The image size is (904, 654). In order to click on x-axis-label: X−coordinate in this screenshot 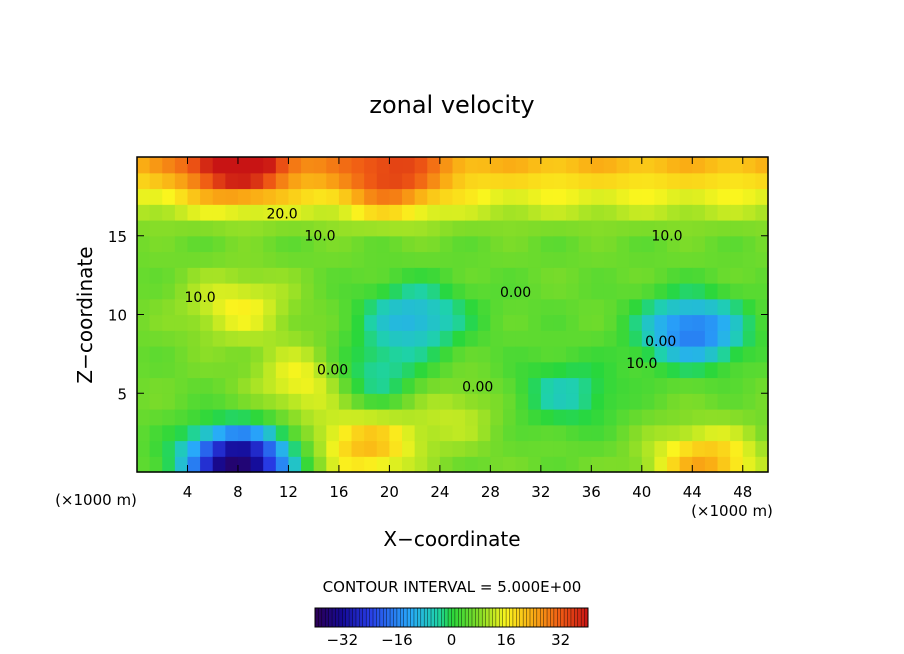, I will do `click(451, 539)`.